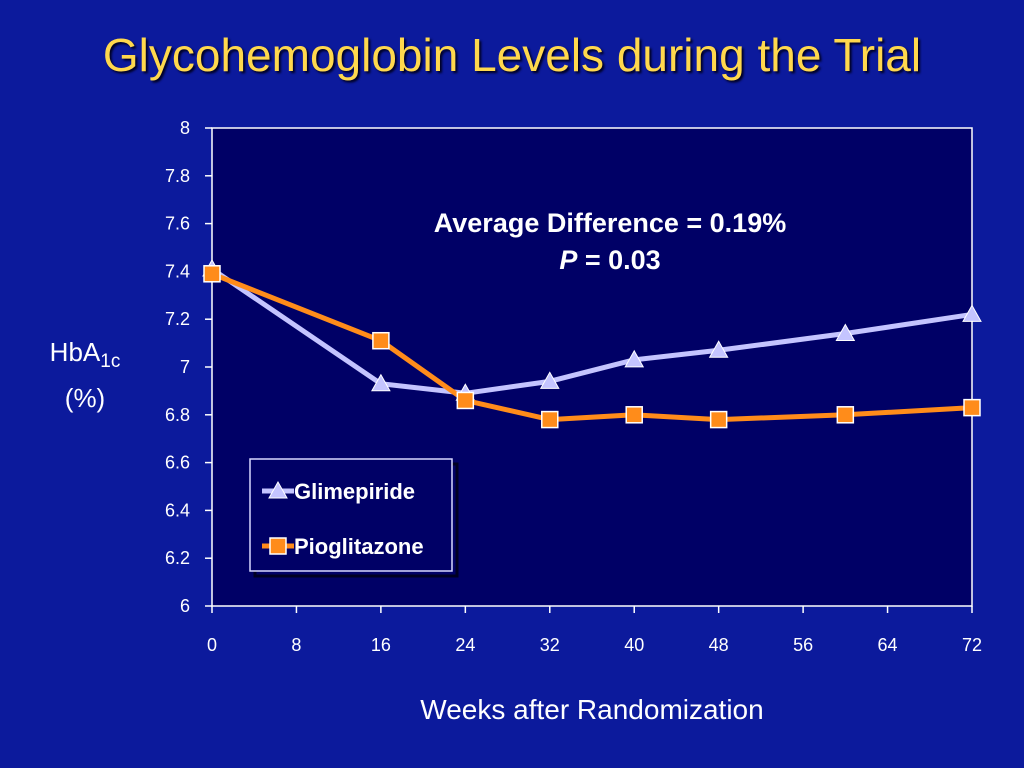 The width and height of the screenshot is (1024, 768). I want to click on legend-label-glimepiride: Glimepiride, so click(354, 491).